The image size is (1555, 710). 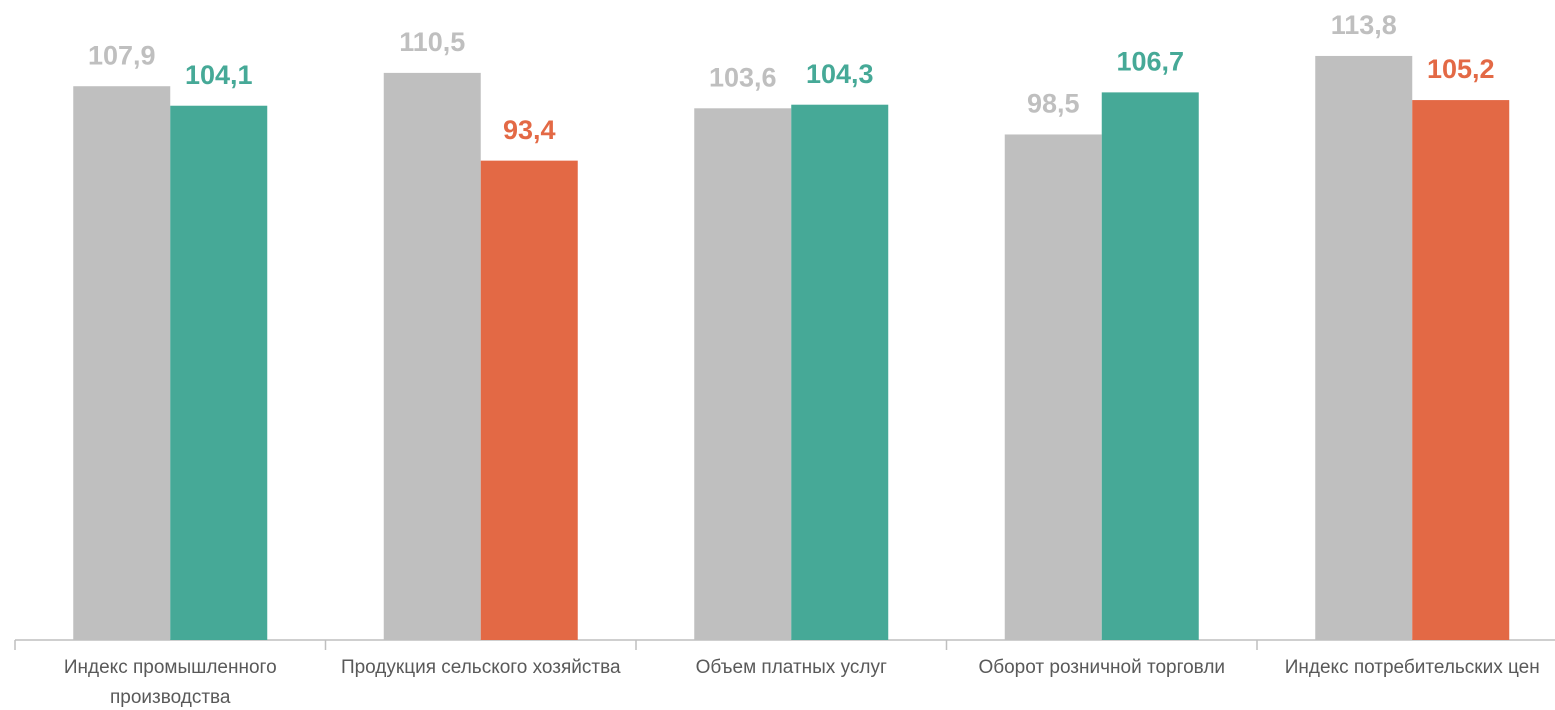 I want to click on x-tick-label: Объем платных услуг, so click(x=791, y=667).